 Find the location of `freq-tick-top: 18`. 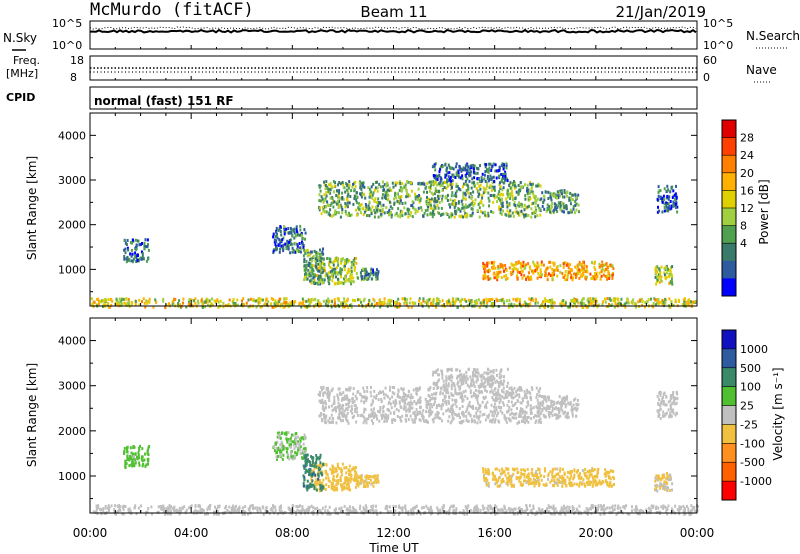

freq-tick-top: 18 is located at coordinates (77, 60).